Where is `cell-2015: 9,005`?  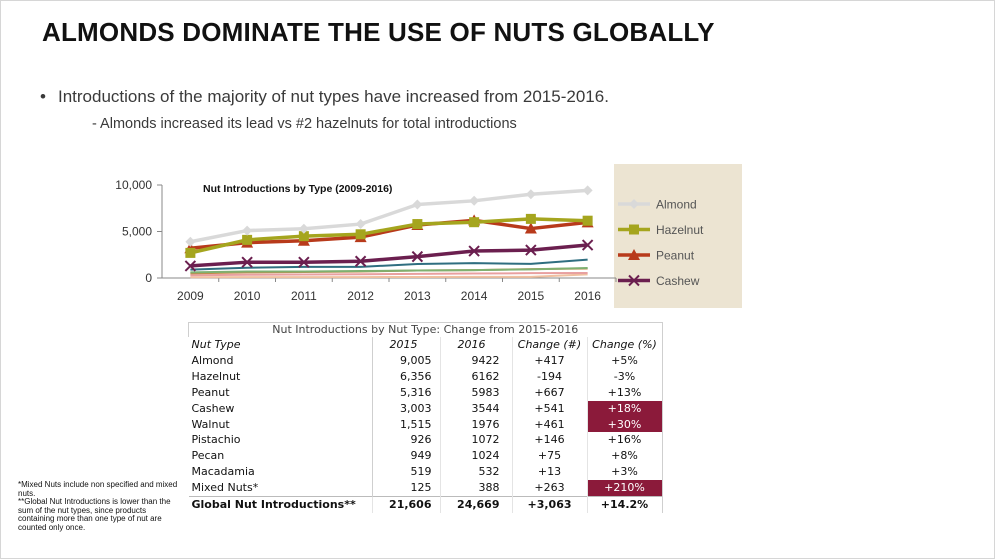
cell-2015: 9,005 is located at coordinates (405, 360).